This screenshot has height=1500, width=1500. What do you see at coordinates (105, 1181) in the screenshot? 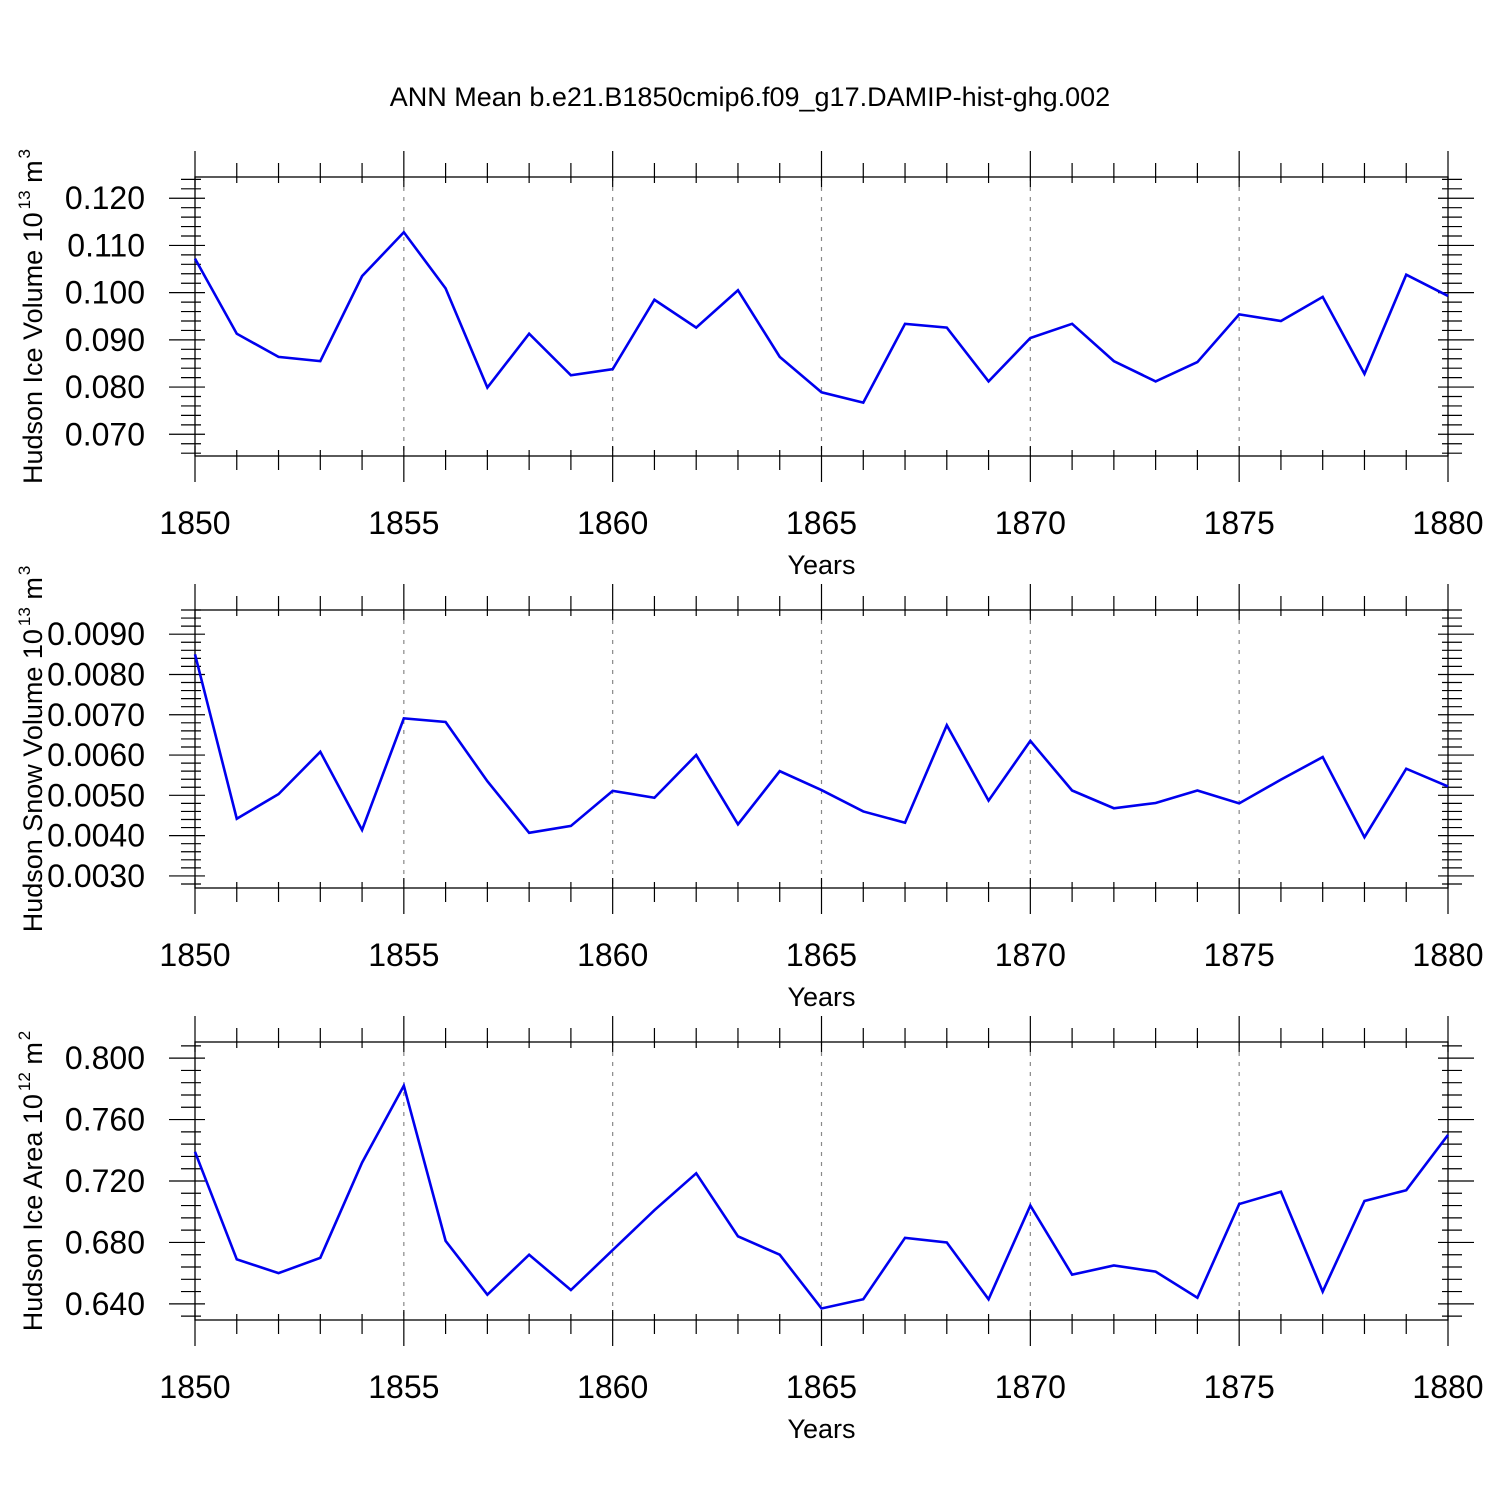
I see `y-tick-label: 0.720` at bounding box center [105, 1181].